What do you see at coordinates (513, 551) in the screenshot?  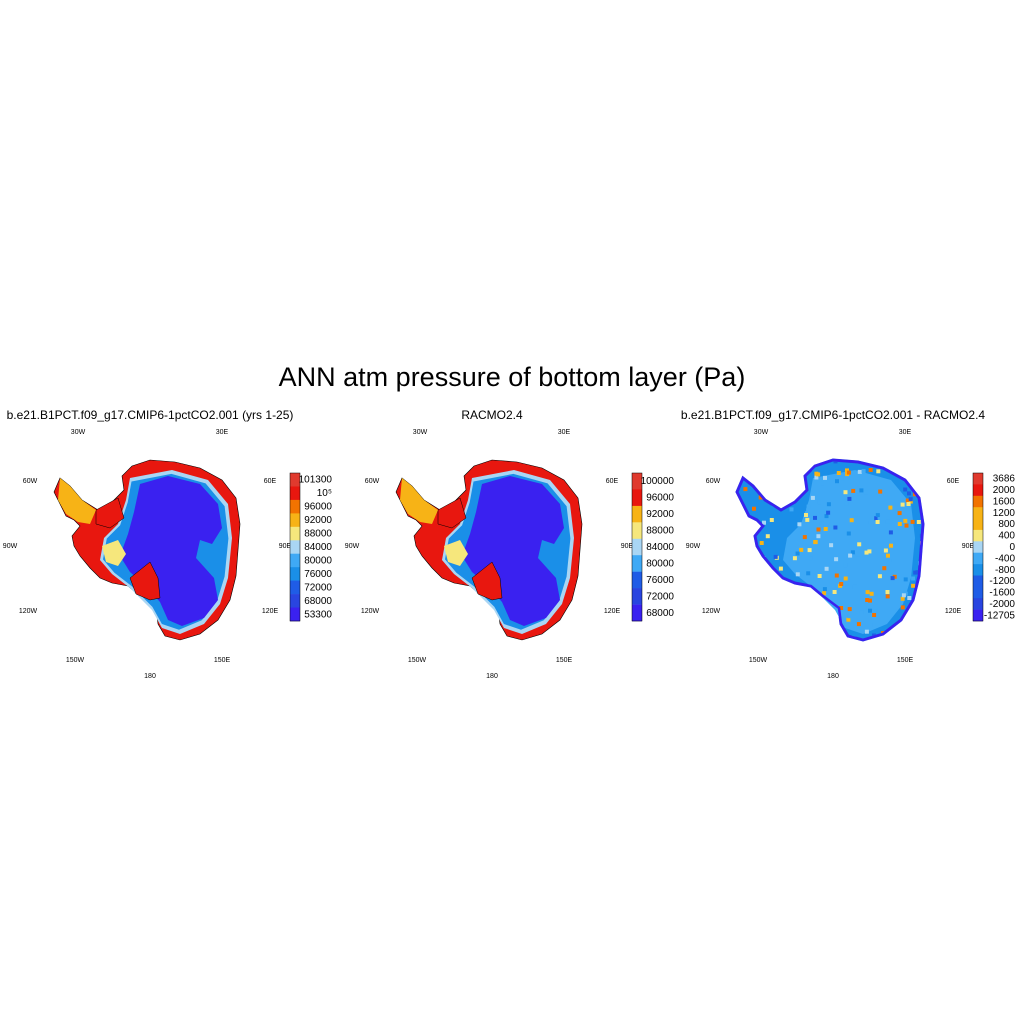 I see `plateau-region` at bounding box center [513, 551].